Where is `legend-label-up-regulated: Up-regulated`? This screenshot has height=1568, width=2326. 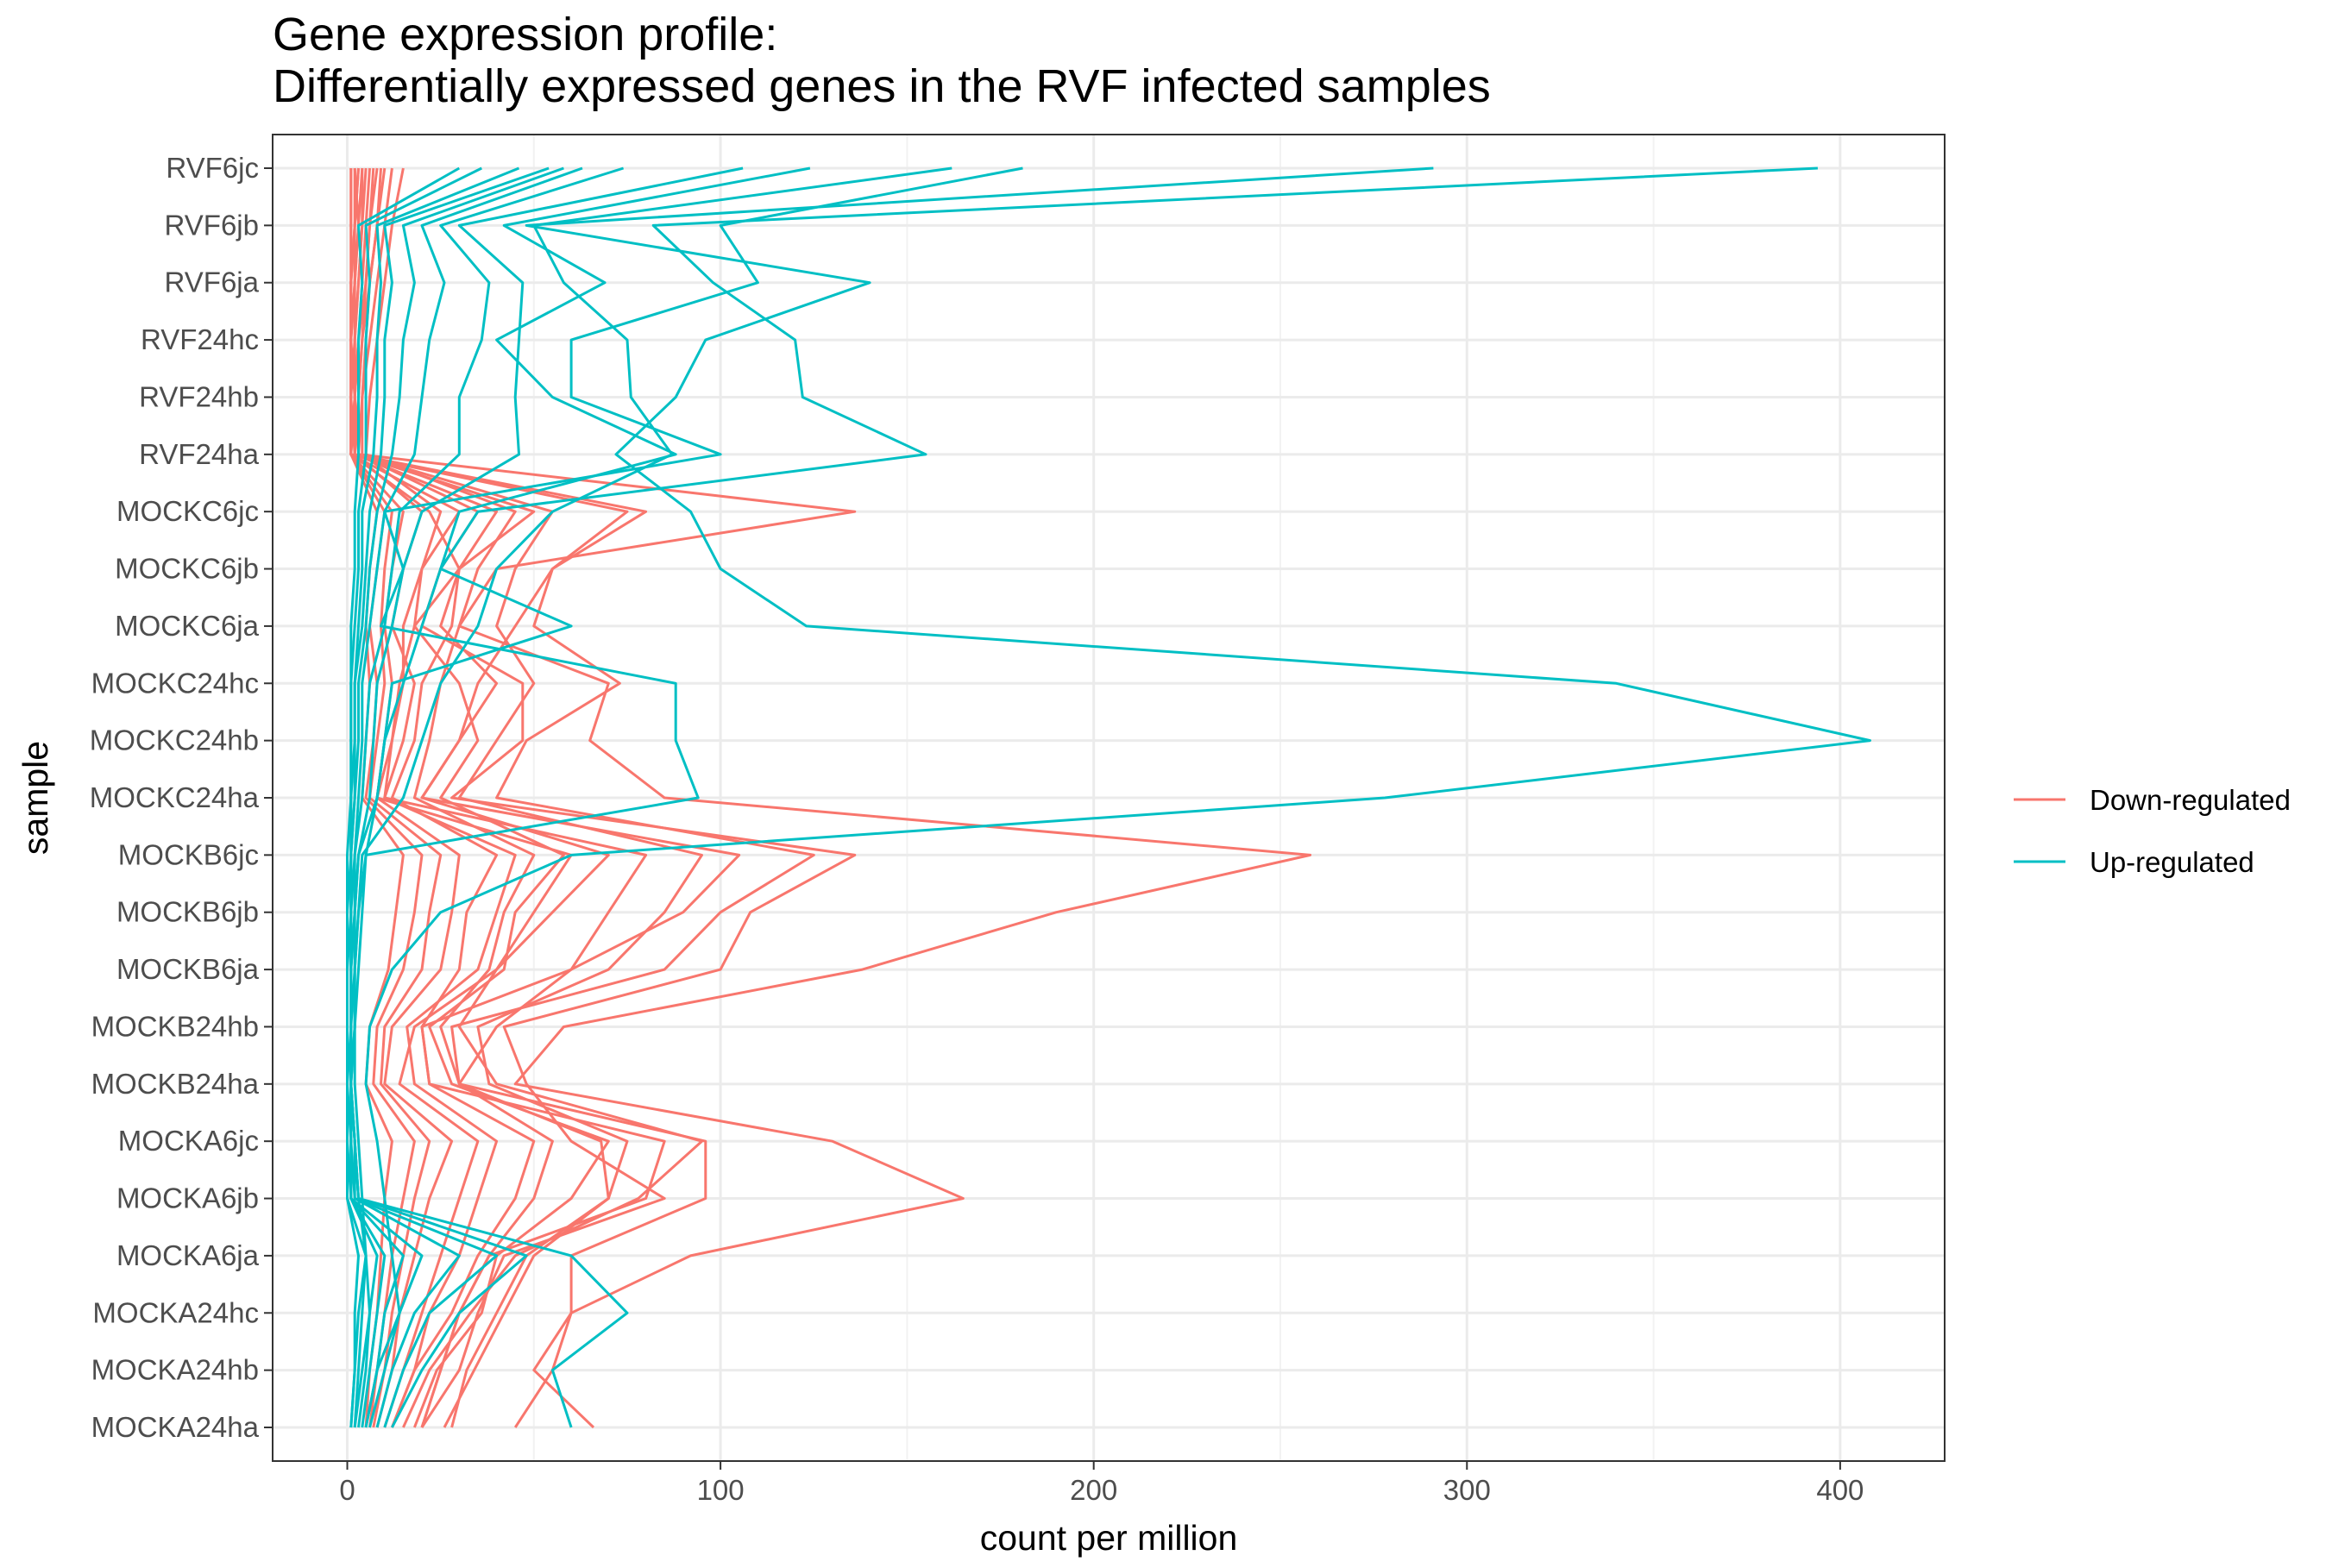 legend-label-up-regulated: Up-regulated is located at coordinates (2172, 862).